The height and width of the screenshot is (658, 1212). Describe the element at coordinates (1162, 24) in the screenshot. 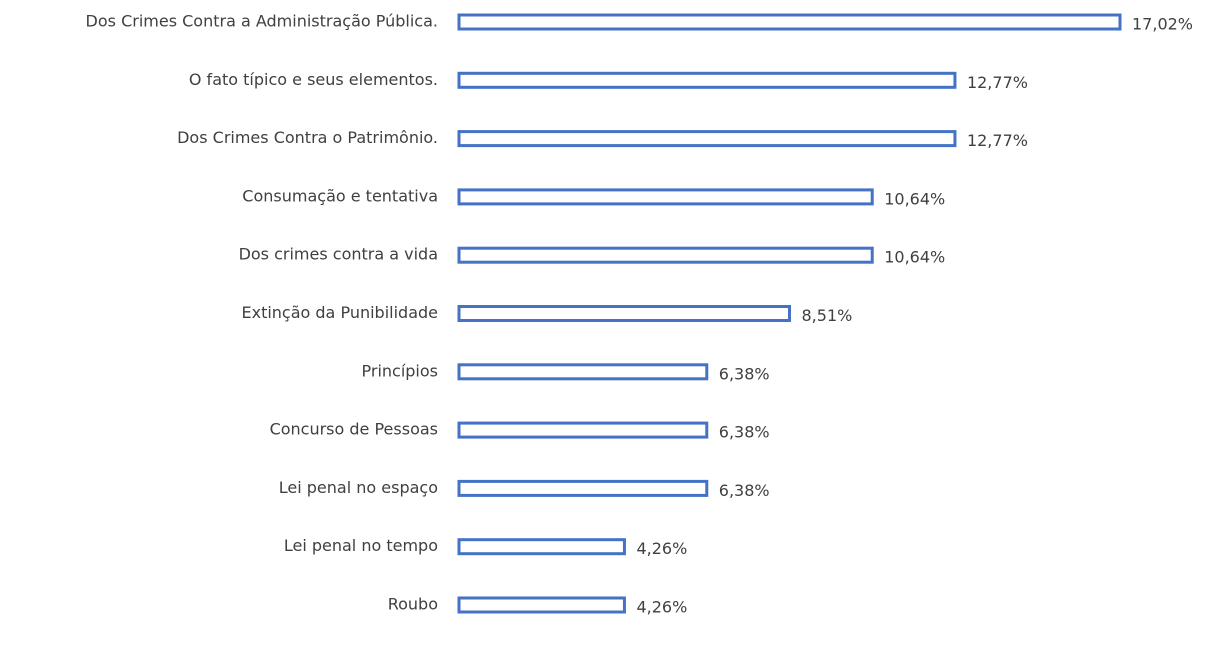

I see `value-label: 17,02%` at that location.